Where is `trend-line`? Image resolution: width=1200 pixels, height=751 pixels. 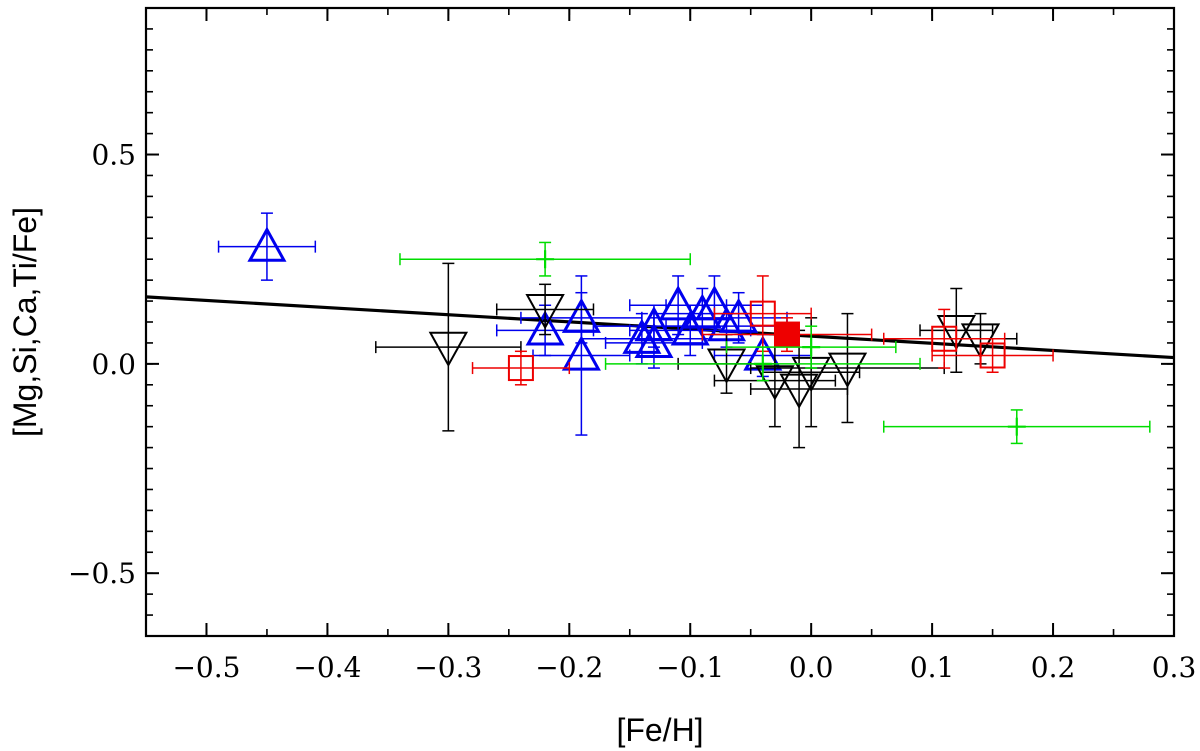
trend-line is located at coordinates (660, 327).